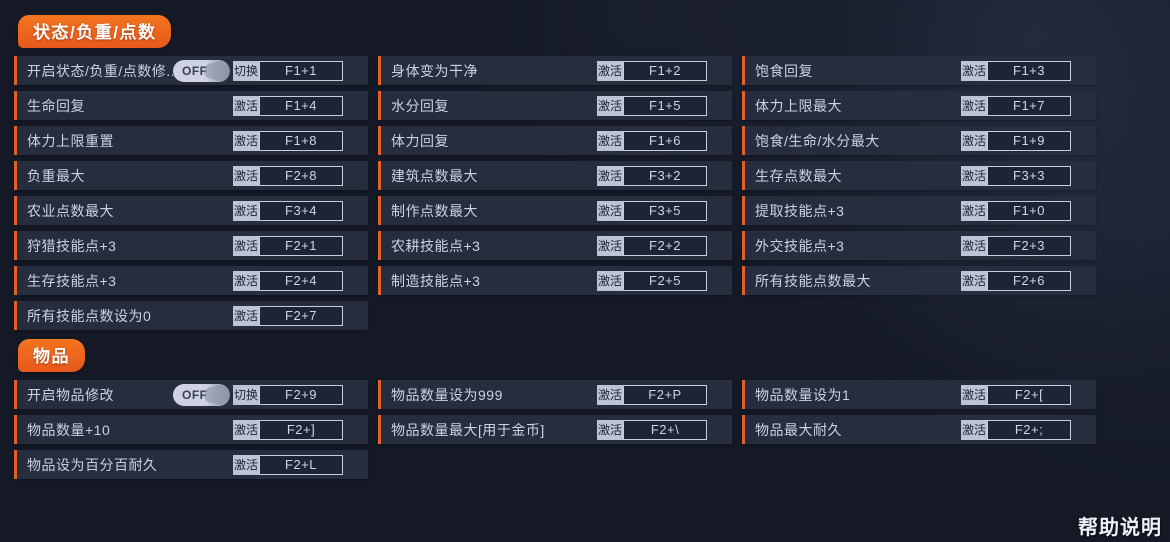  I want to click on help-link: 帮助说明, so click(1120, 528).